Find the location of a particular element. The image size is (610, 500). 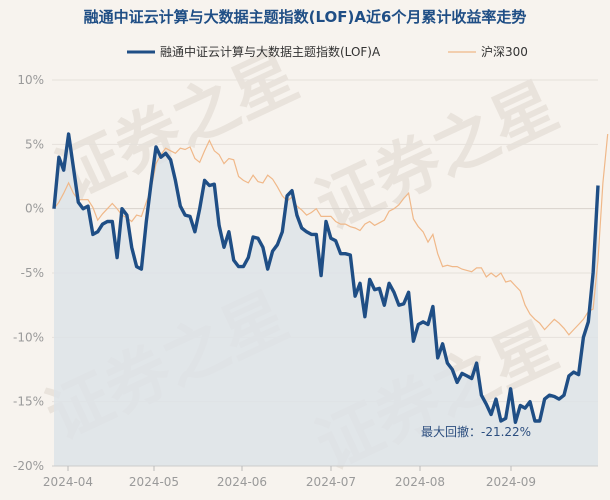

y-tick-label: -15% is located at coordinates (28, 402).